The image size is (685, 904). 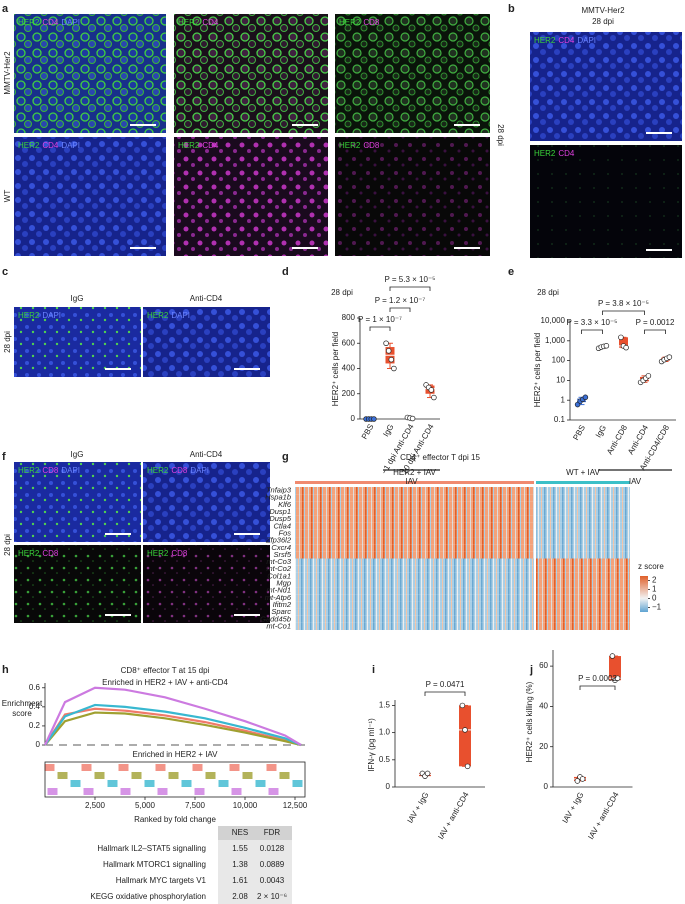 What do you see at coordinates (529, 721) in the screenshot?
I see `y-axis-label: HER2⁺ cells killing (%)` at bounding box center [529, 721].